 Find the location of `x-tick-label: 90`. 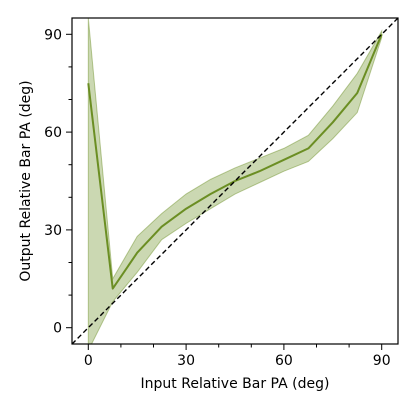

x-tick-label: 90 is located at coordinates (382, 361).